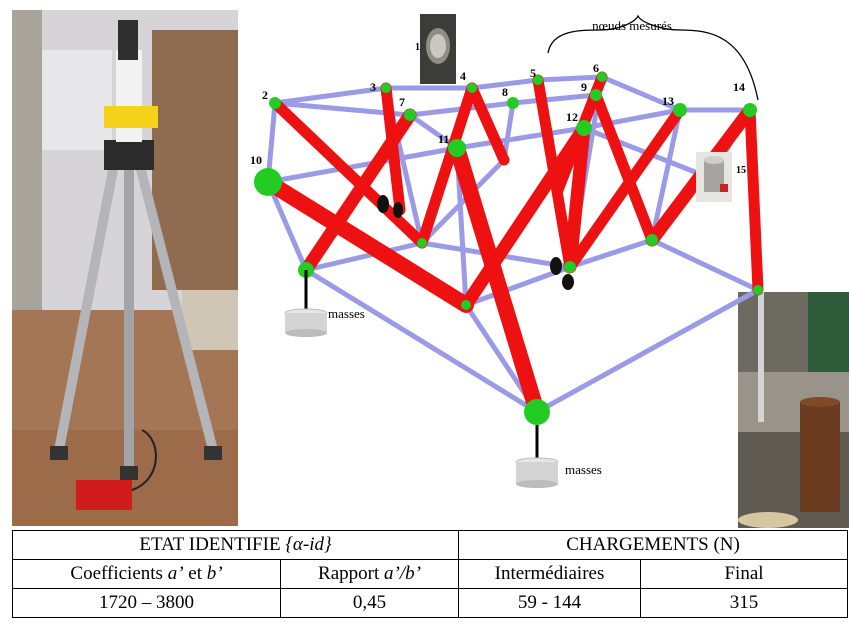 Image resolution: width=849 pixels, height=627 pixels. Describe the element at coordinates (256, 160) in the screenshot. I see `node-label-10: 10` at that location.